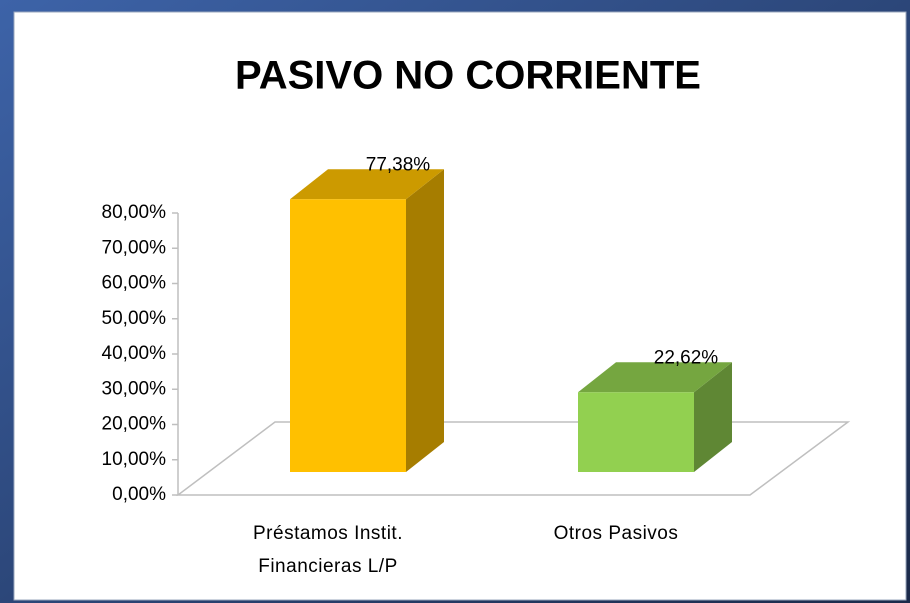 This screenshot has width=910, height=603. What do you see at coordinates (468, 76) in the screenshot?
I see `chart-title: PASIVO NO CORRIENTE` at bounding box center [468, 76].